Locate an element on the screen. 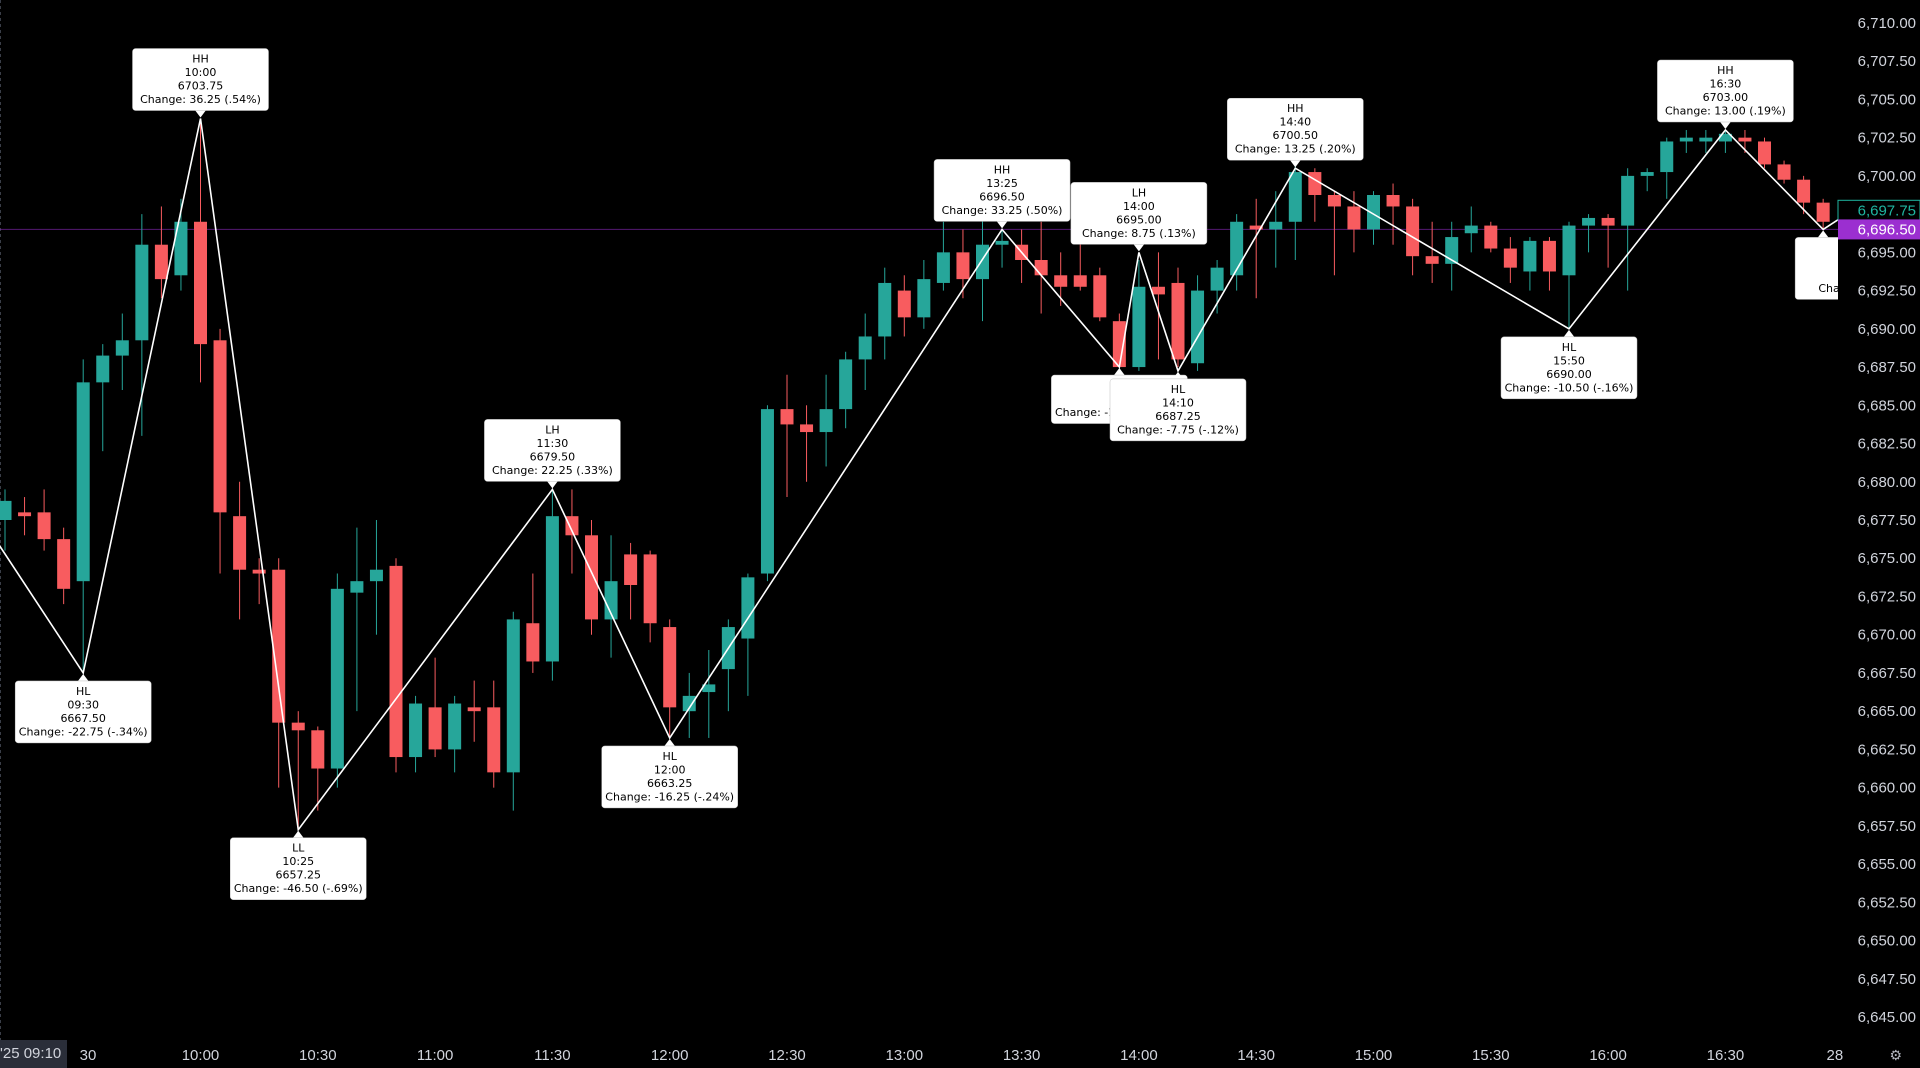 This screenshot has width=1920, height=1068. time-tick-label: 30 is located at coordinates (88, 1055).